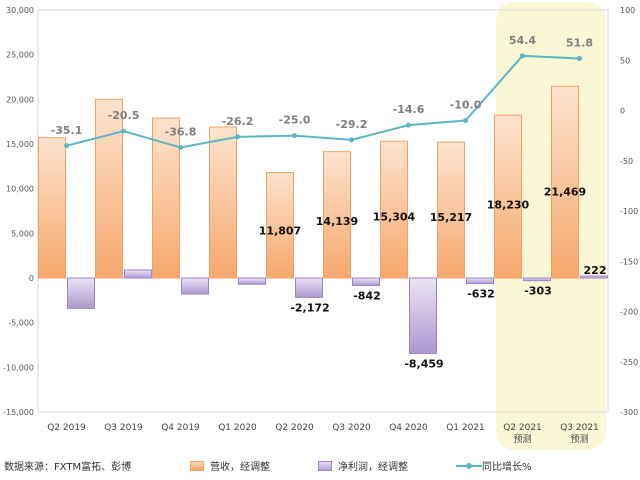 The image size is (640, 480). Describe the element at coordinates (595, 270) in the screenshot. I see `net-profit-data-label: 222` at that location.